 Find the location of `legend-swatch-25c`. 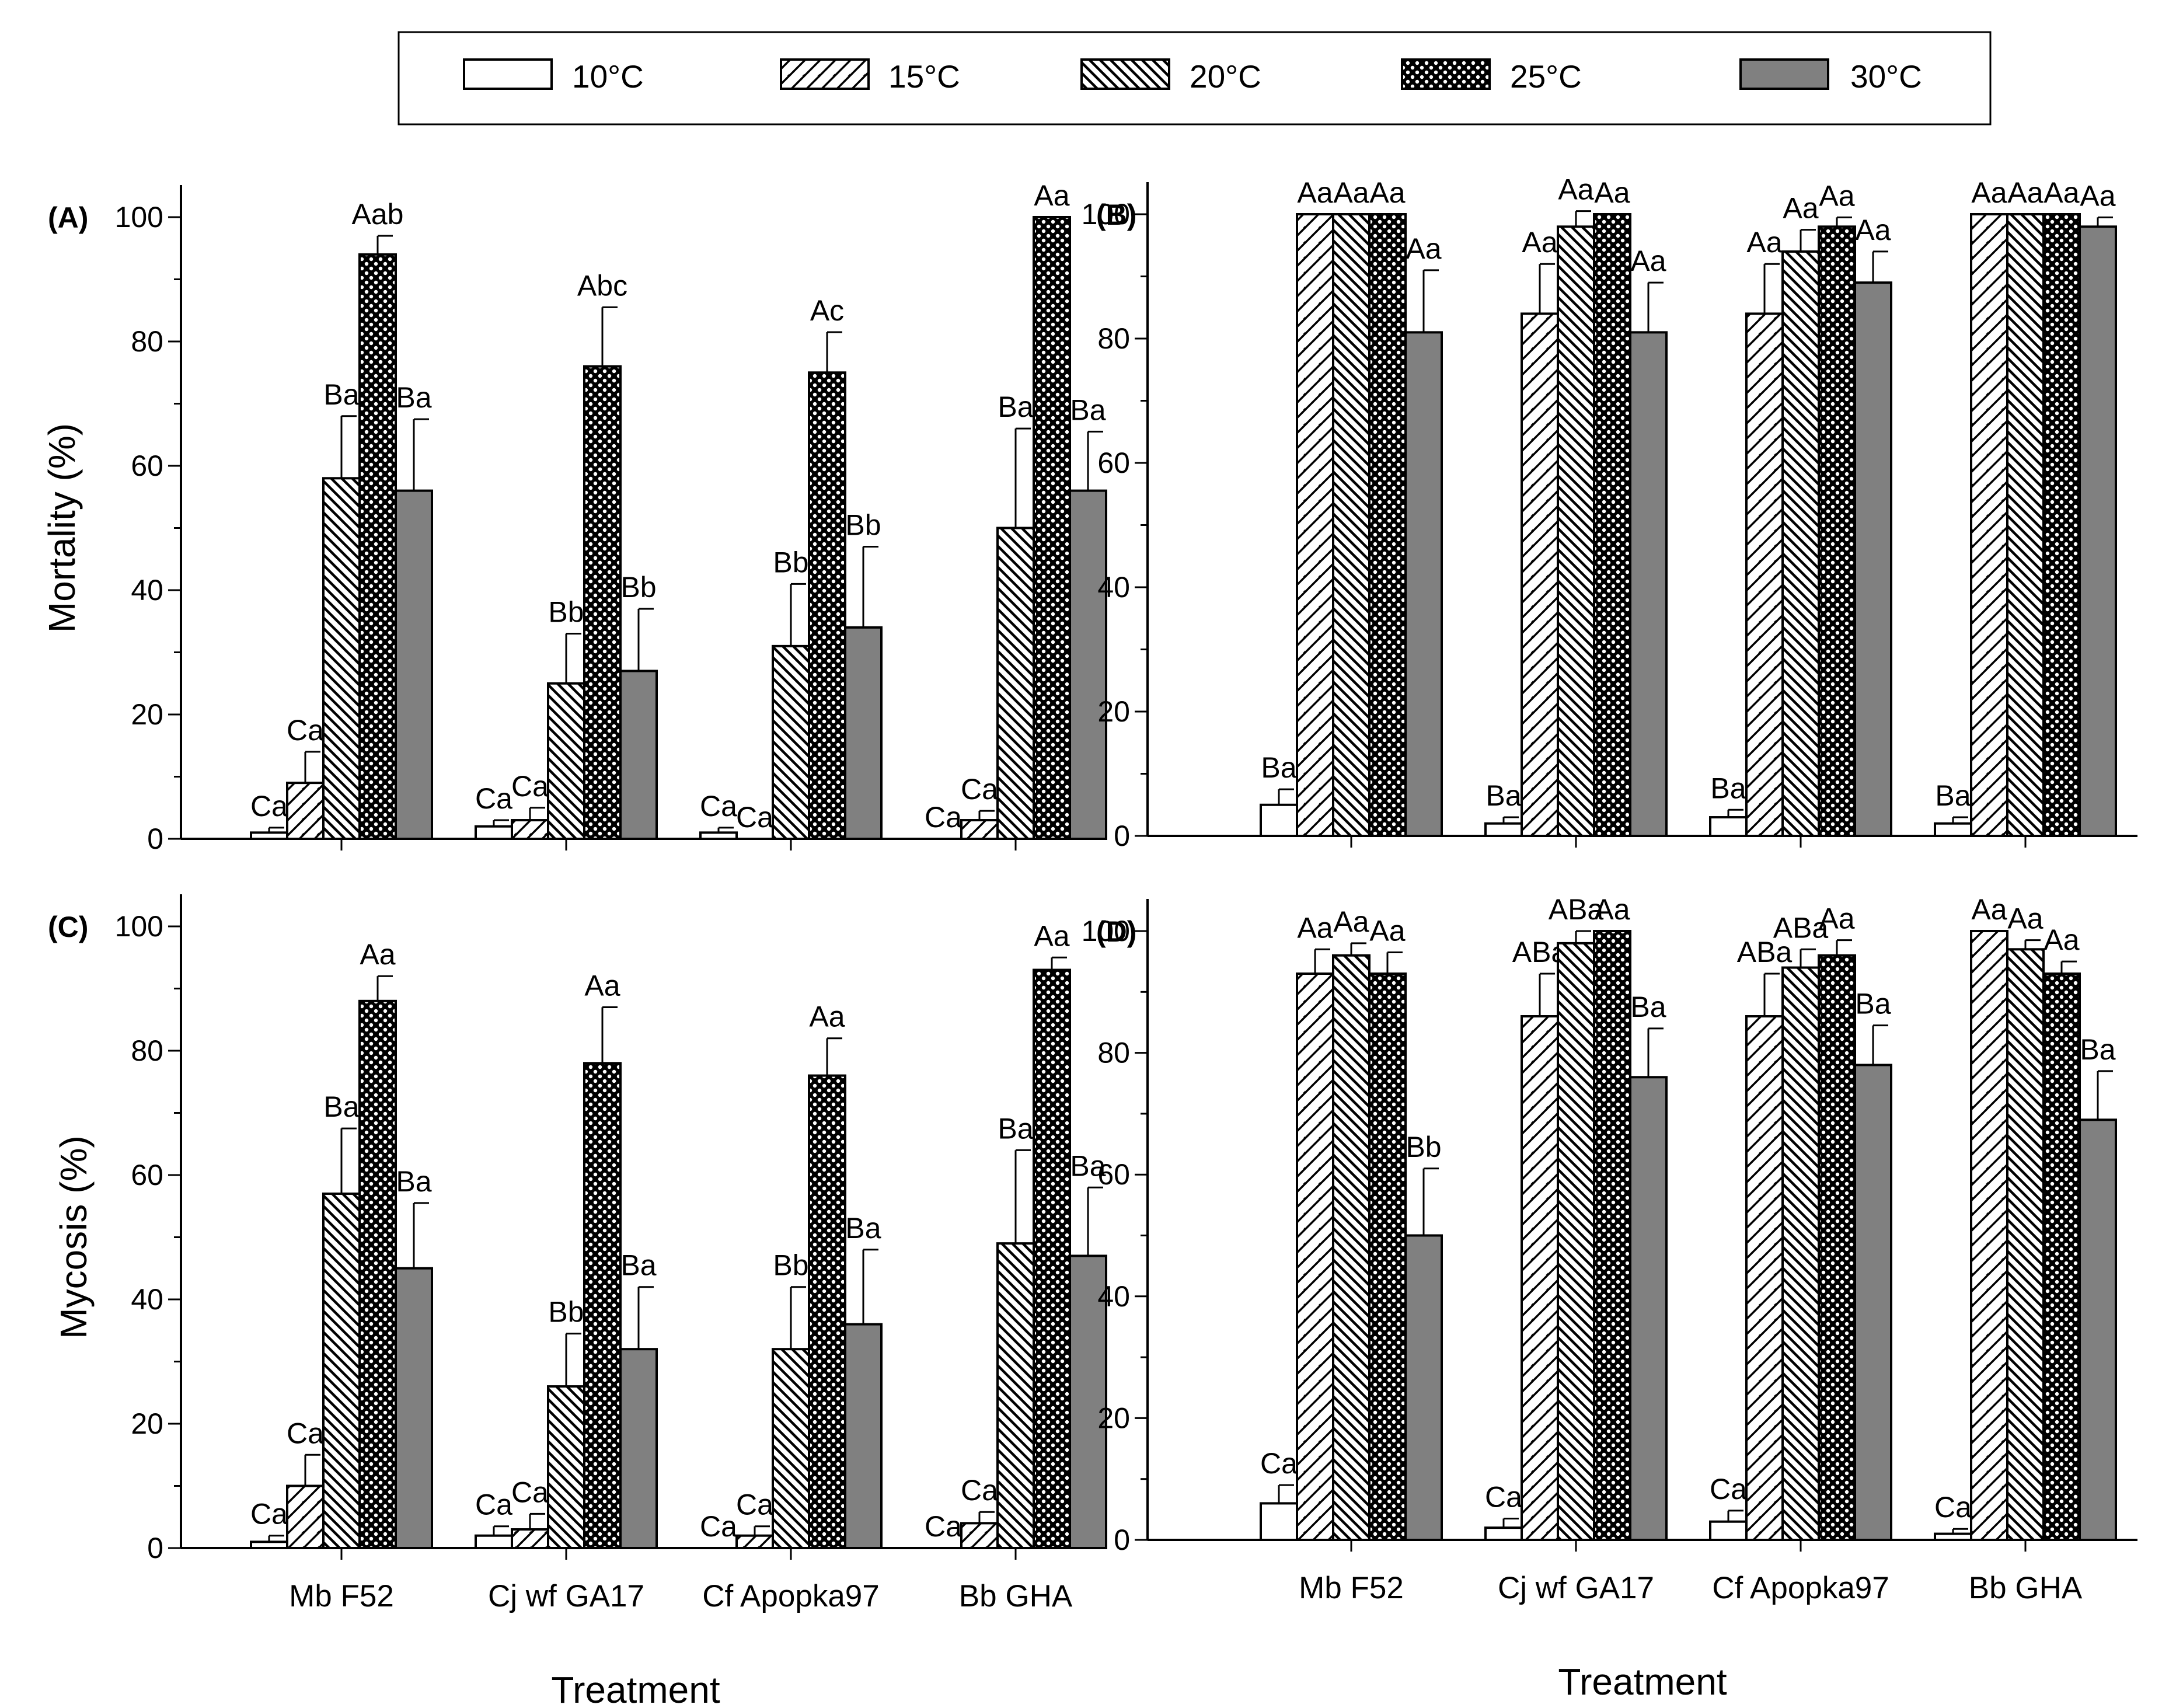

legend-swatch-25c is located at coordinates (1446, 74).